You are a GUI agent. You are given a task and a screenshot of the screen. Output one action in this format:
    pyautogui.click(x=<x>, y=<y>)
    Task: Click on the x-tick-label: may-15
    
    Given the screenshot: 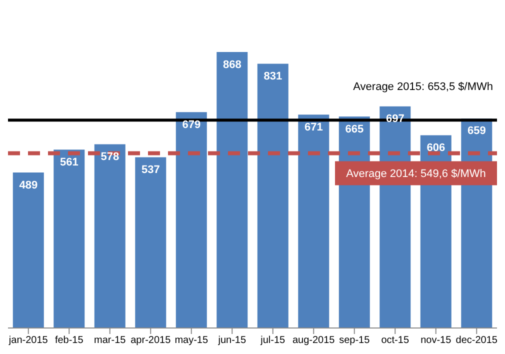 What is the action you would take?
    pyautogui.click(x=191, y=340)
    